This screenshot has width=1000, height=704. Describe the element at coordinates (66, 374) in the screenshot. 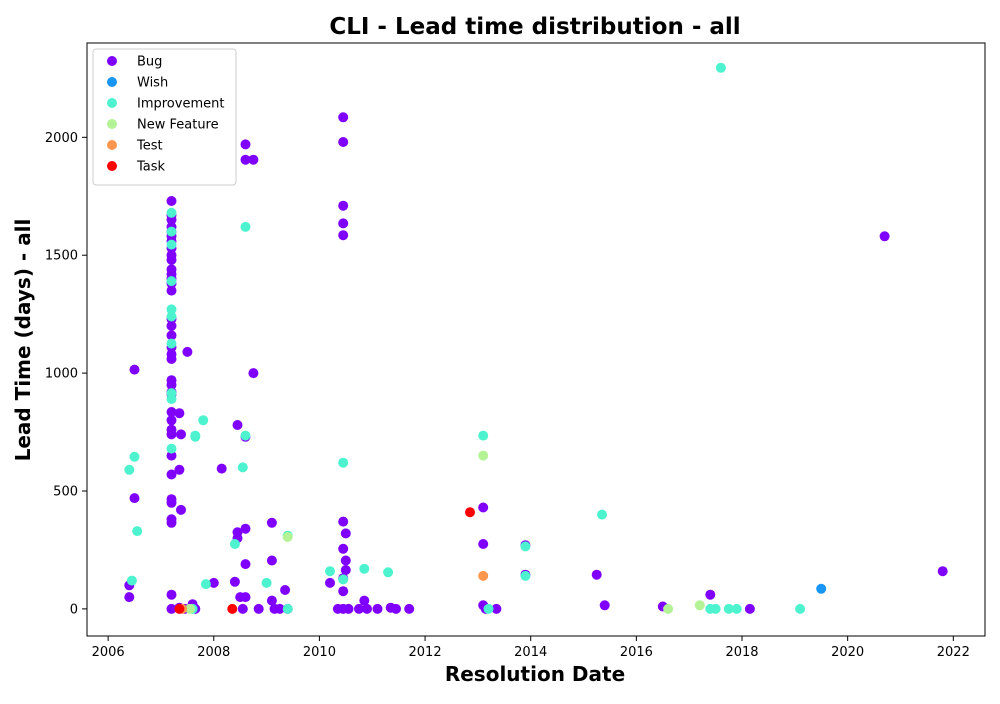

I see `y-axis-ticks: 0 500 1000 1500 2000` at that location.